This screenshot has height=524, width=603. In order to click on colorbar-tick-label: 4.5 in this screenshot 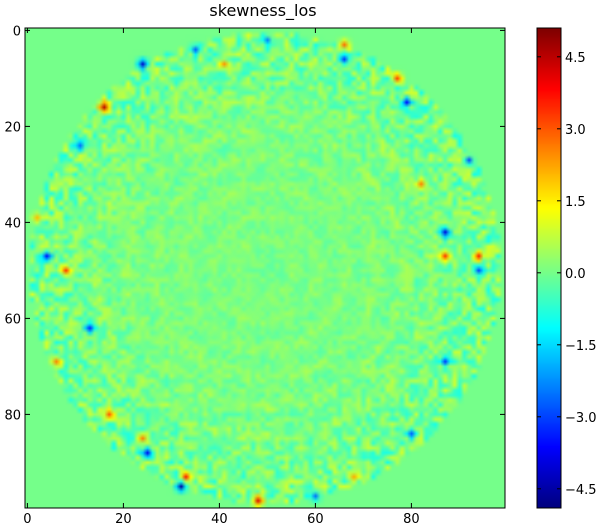, I will do `click(575, 58)`.